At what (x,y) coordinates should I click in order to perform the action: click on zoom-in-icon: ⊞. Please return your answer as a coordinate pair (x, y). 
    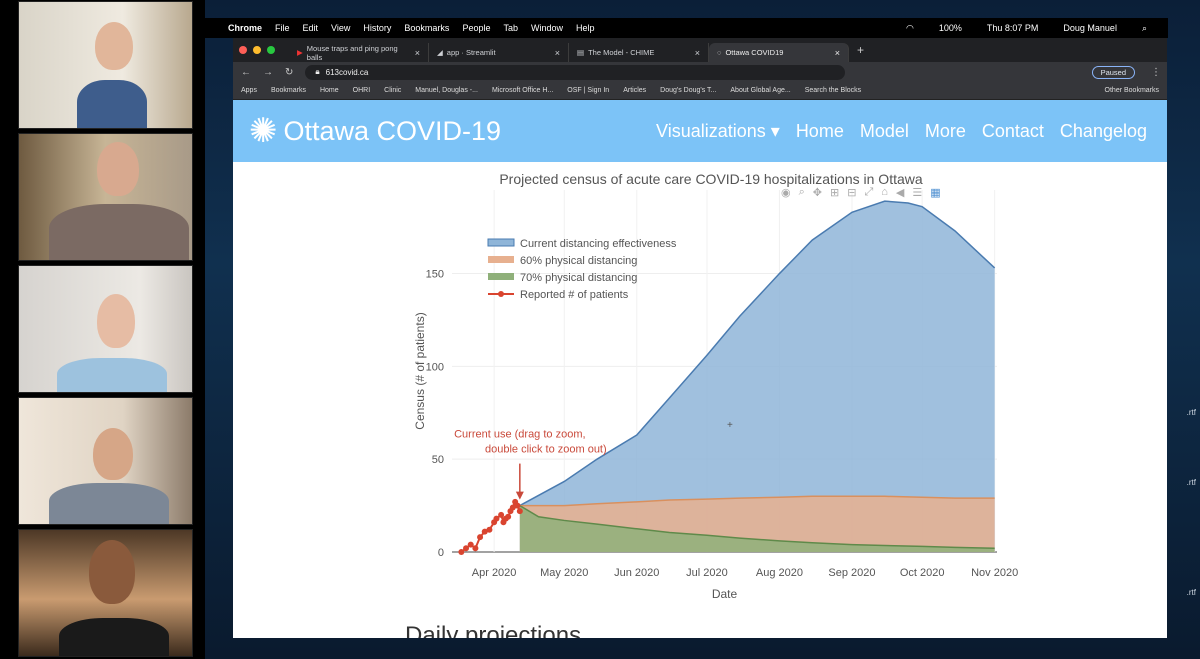
    Looking at the image, I should click on (835, 193).